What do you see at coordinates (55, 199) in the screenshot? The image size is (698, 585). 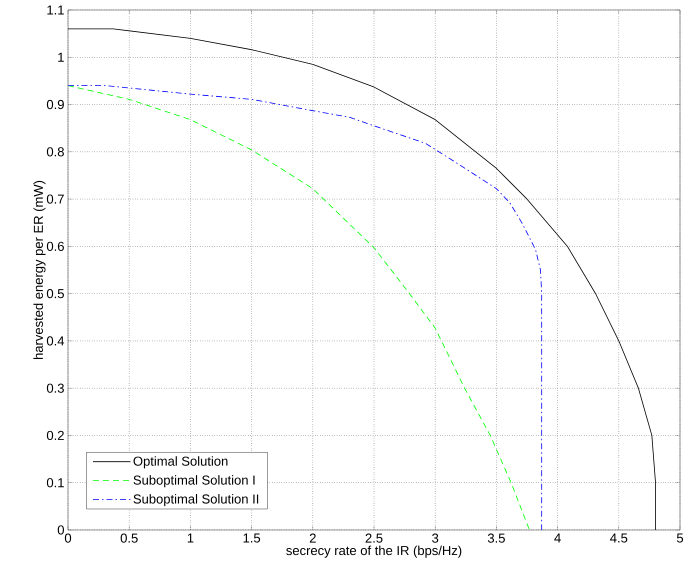 I see `y-tick-label: 0.7` at bounding box center [55, 199].